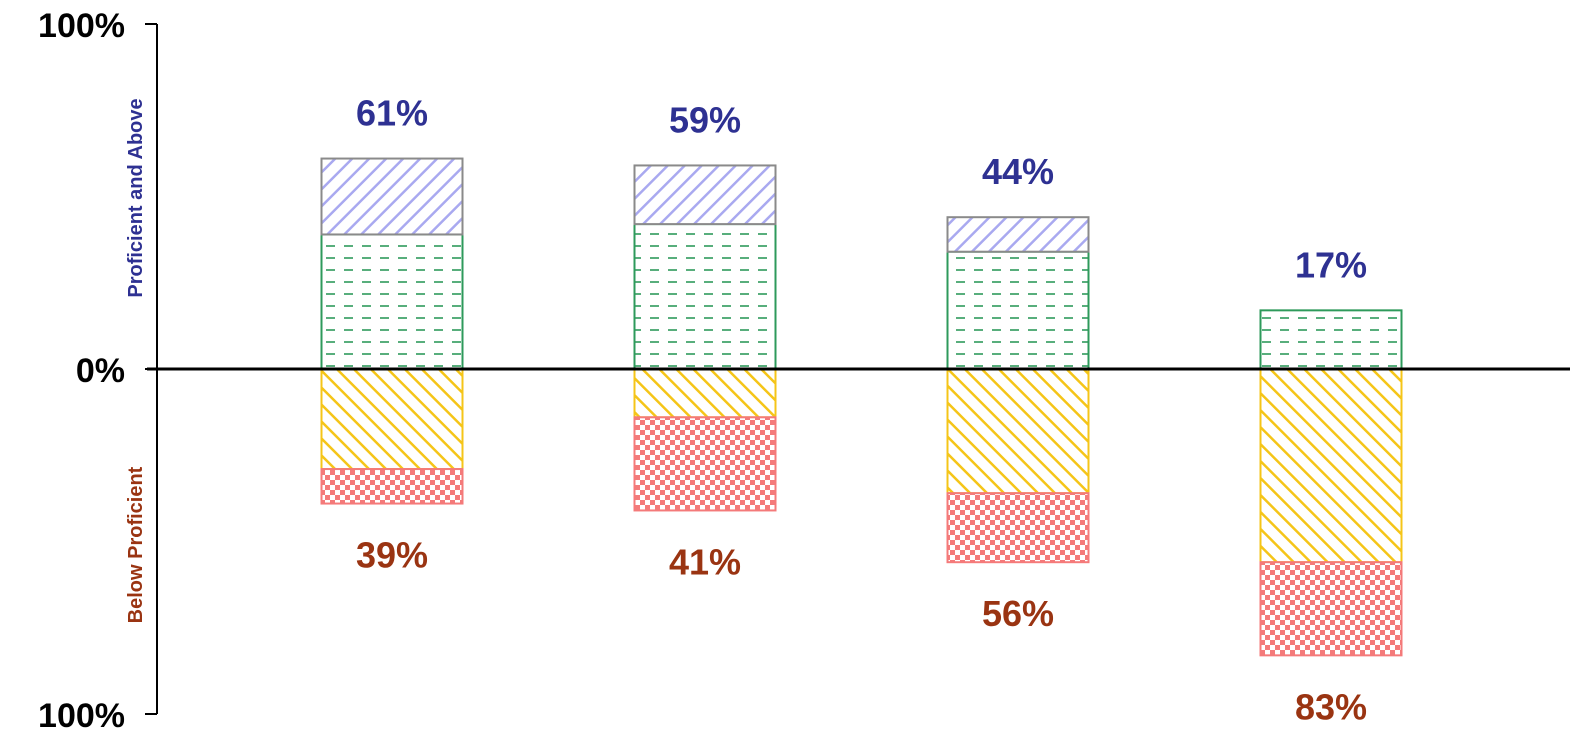 The image size is (1570, 737). I want to click on total-above-label-4: 17%, so click(1331, 264).